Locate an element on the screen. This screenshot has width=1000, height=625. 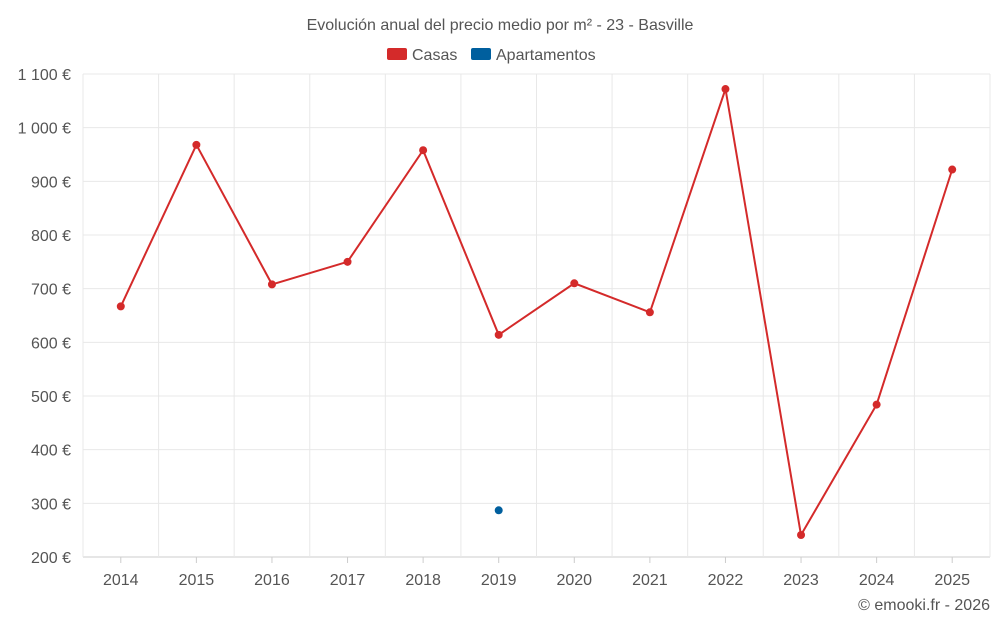
credit-text: © emooki.fr - 2026 is located at coordinates (924, 605).